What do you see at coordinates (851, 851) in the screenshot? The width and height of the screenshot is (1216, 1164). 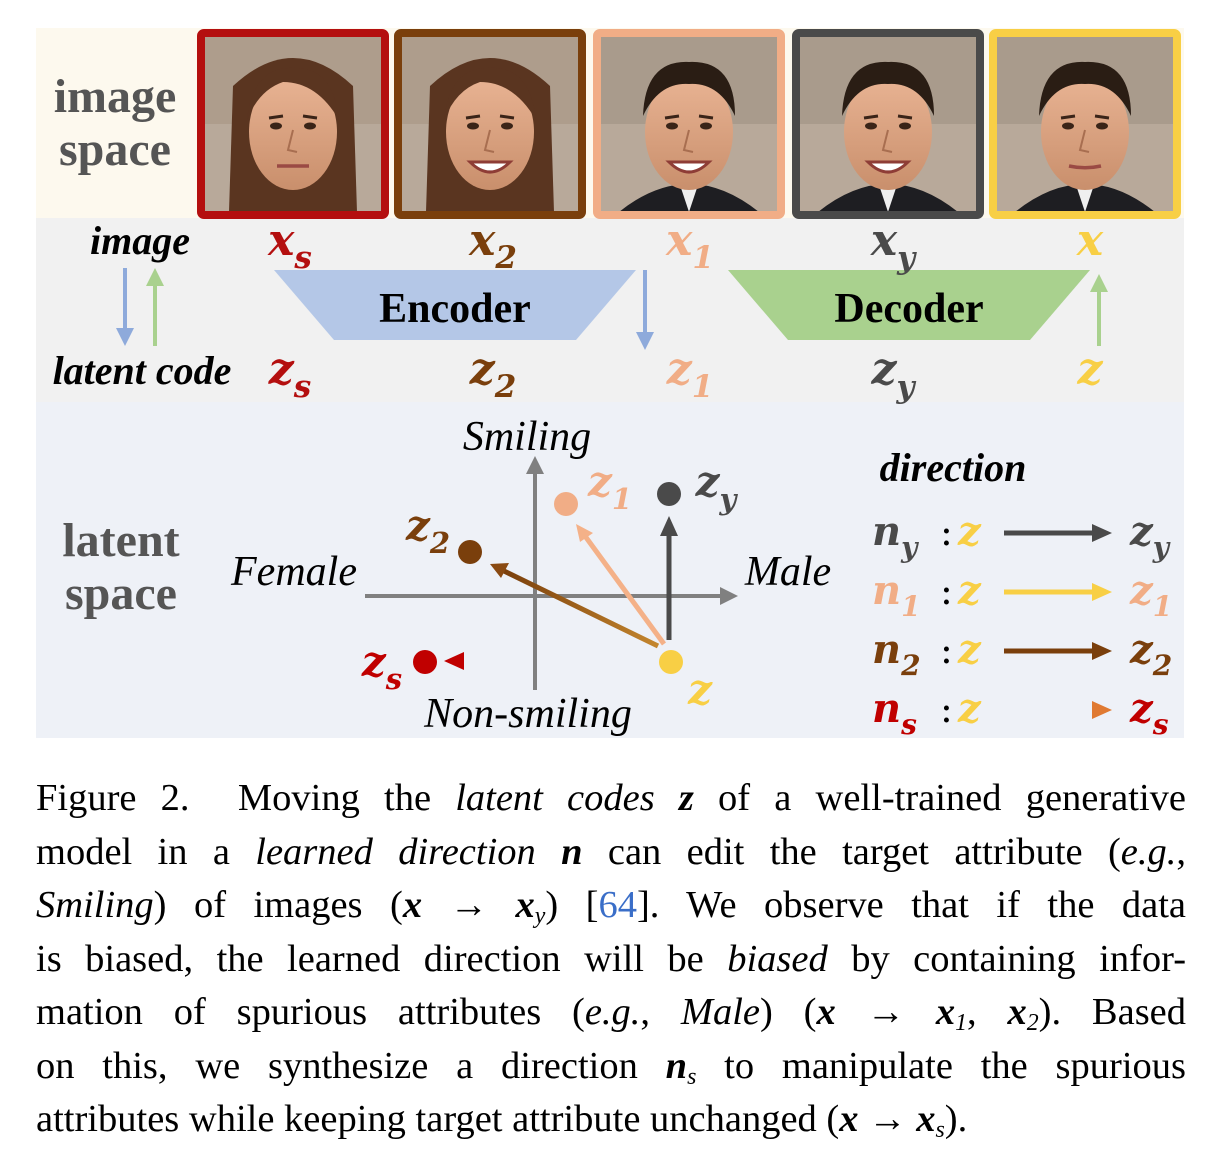 I see `caption-text: can edit the target attribute (` at bounding box center [851, 851].